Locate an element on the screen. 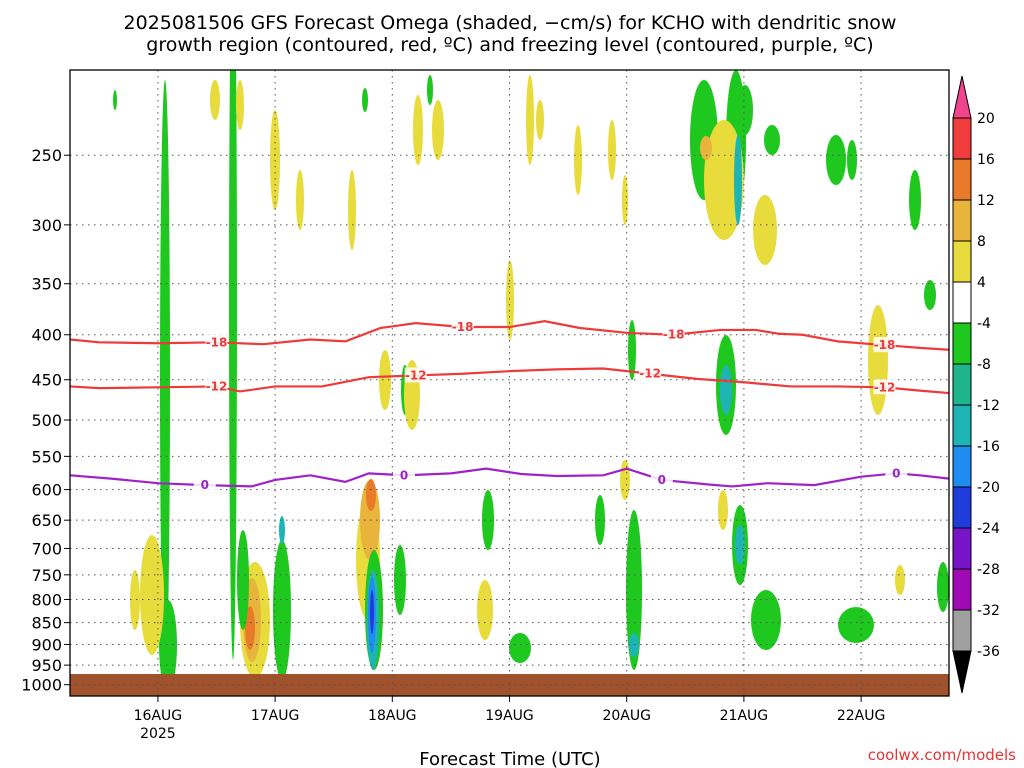 Image resolution: width=1024 pixels, height=768 pixels. contour-line--18 is located at coordinates (509, 335).